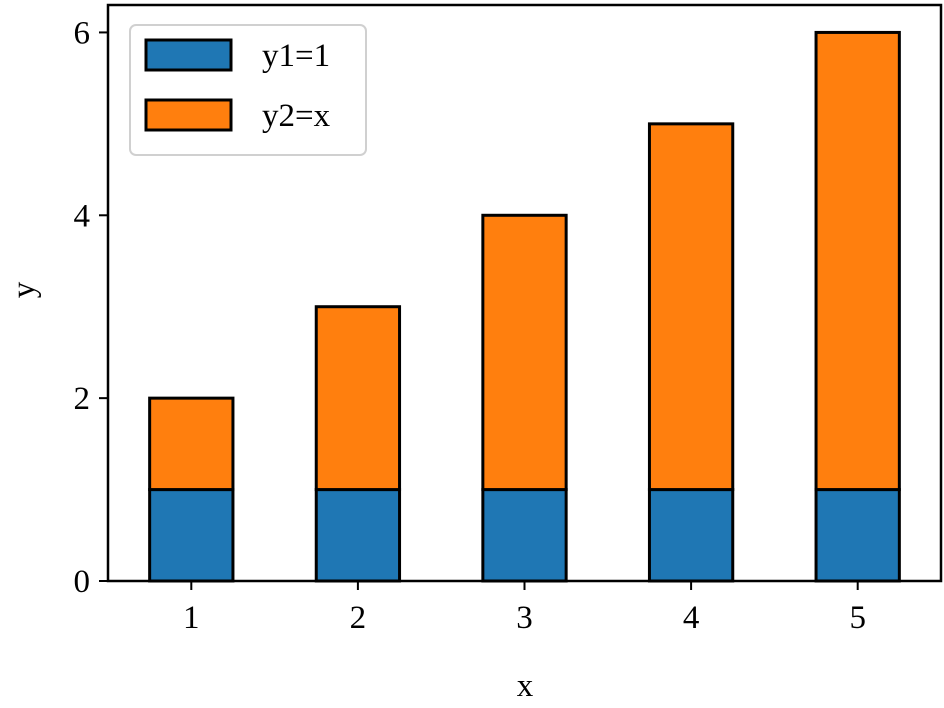 The height and width of the screenshot is (708, 944). I want to click on x-tick-label: 2, so click(358, 618).